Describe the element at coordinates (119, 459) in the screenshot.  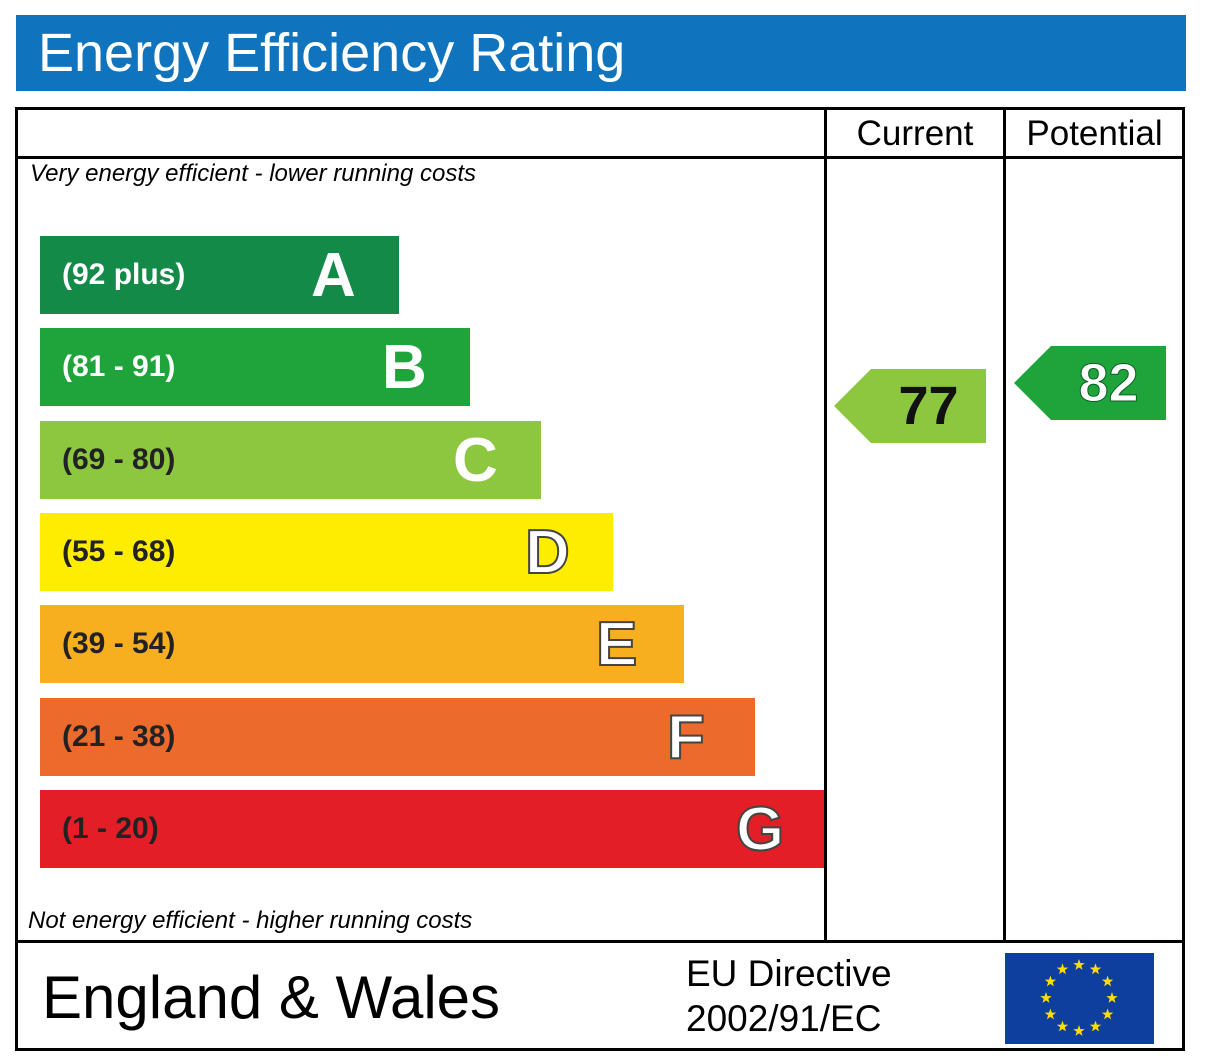
I see `band-c-range: (69 - 80)` at that location.